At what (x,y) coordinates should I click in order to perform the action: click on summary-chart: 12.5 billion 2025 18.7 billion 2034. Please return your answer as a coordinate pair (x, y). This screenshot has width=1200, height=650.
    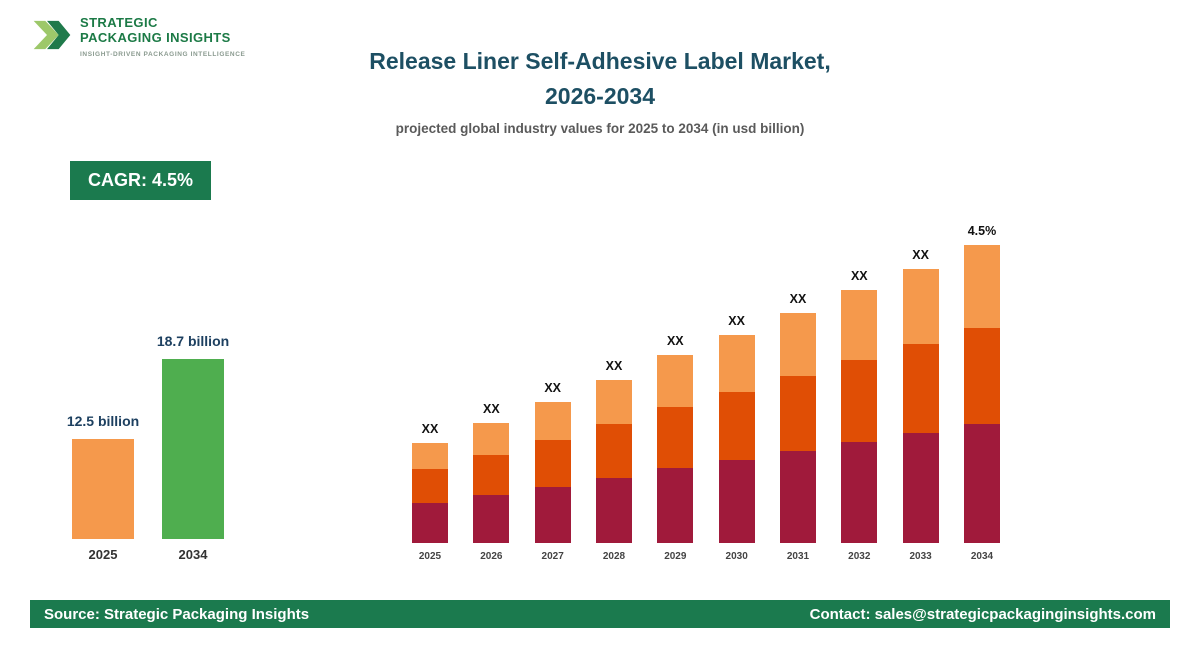
    Looking at the image, I should click on (148, 431).